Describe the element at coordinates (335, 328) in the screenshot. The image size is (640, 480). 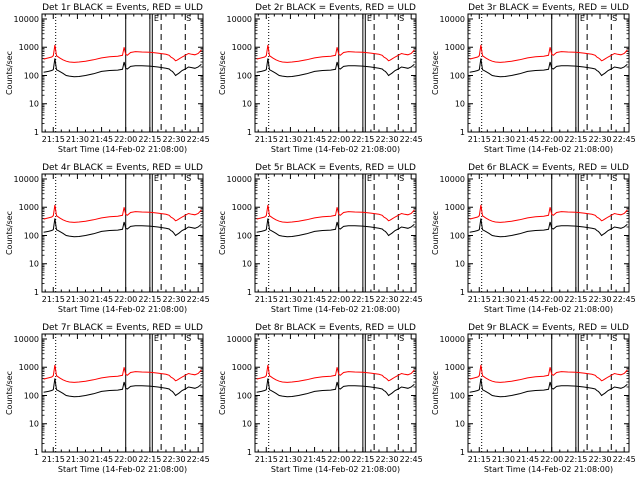
I see `panel-title: Det 8r BLACK = Events, RED = ULD` at that location.